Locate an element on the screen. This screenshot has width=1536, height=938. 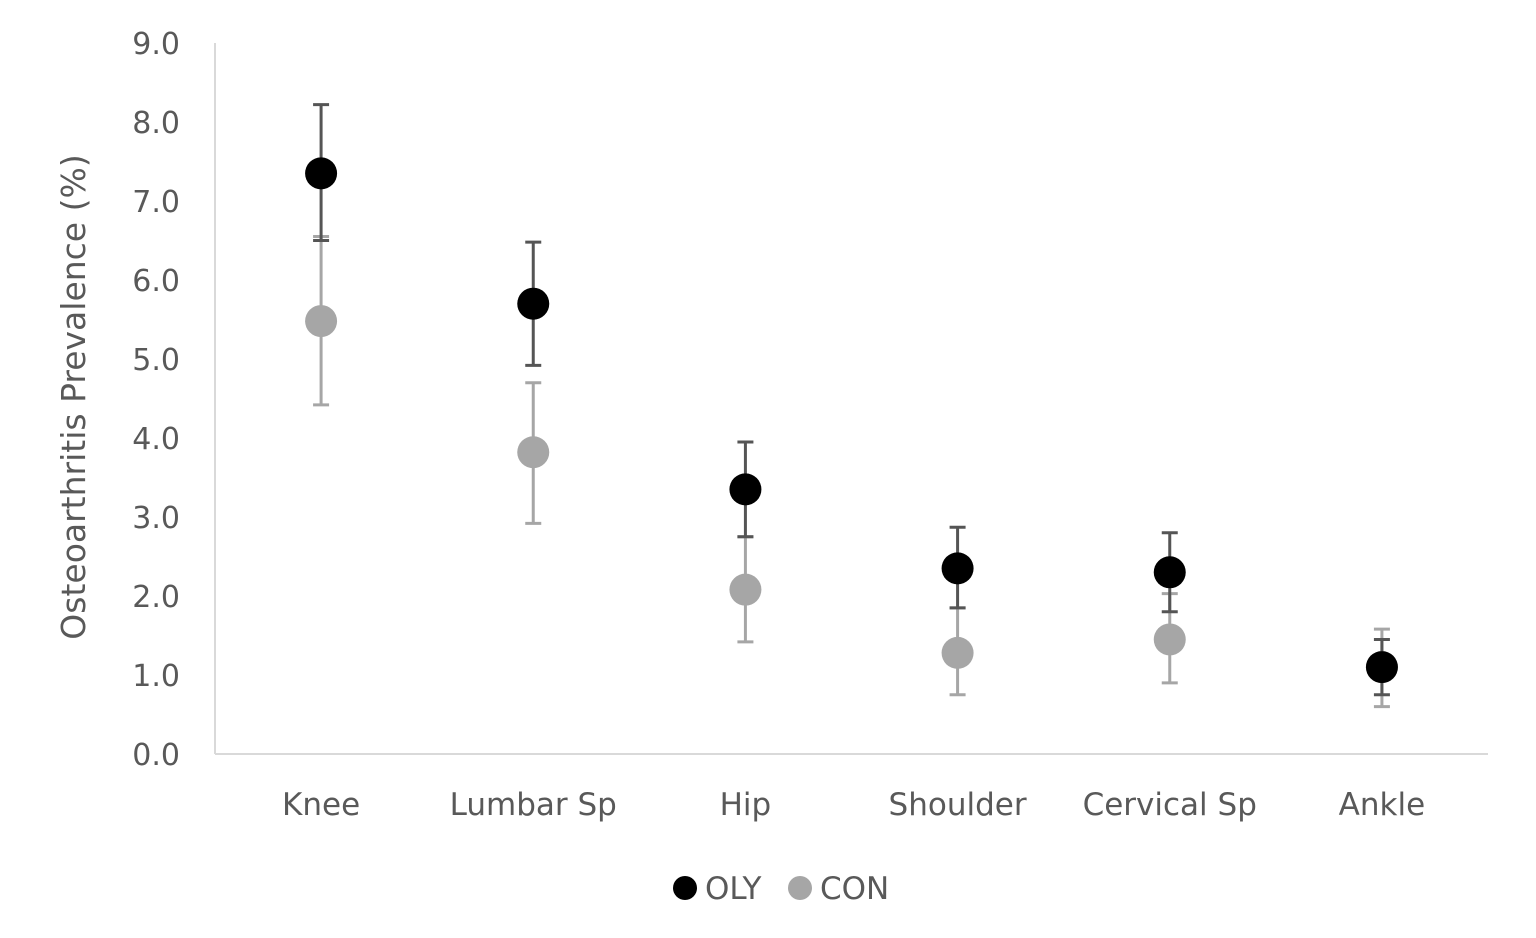
x-category-label: Shoulder is located at coordinates (958, 805).